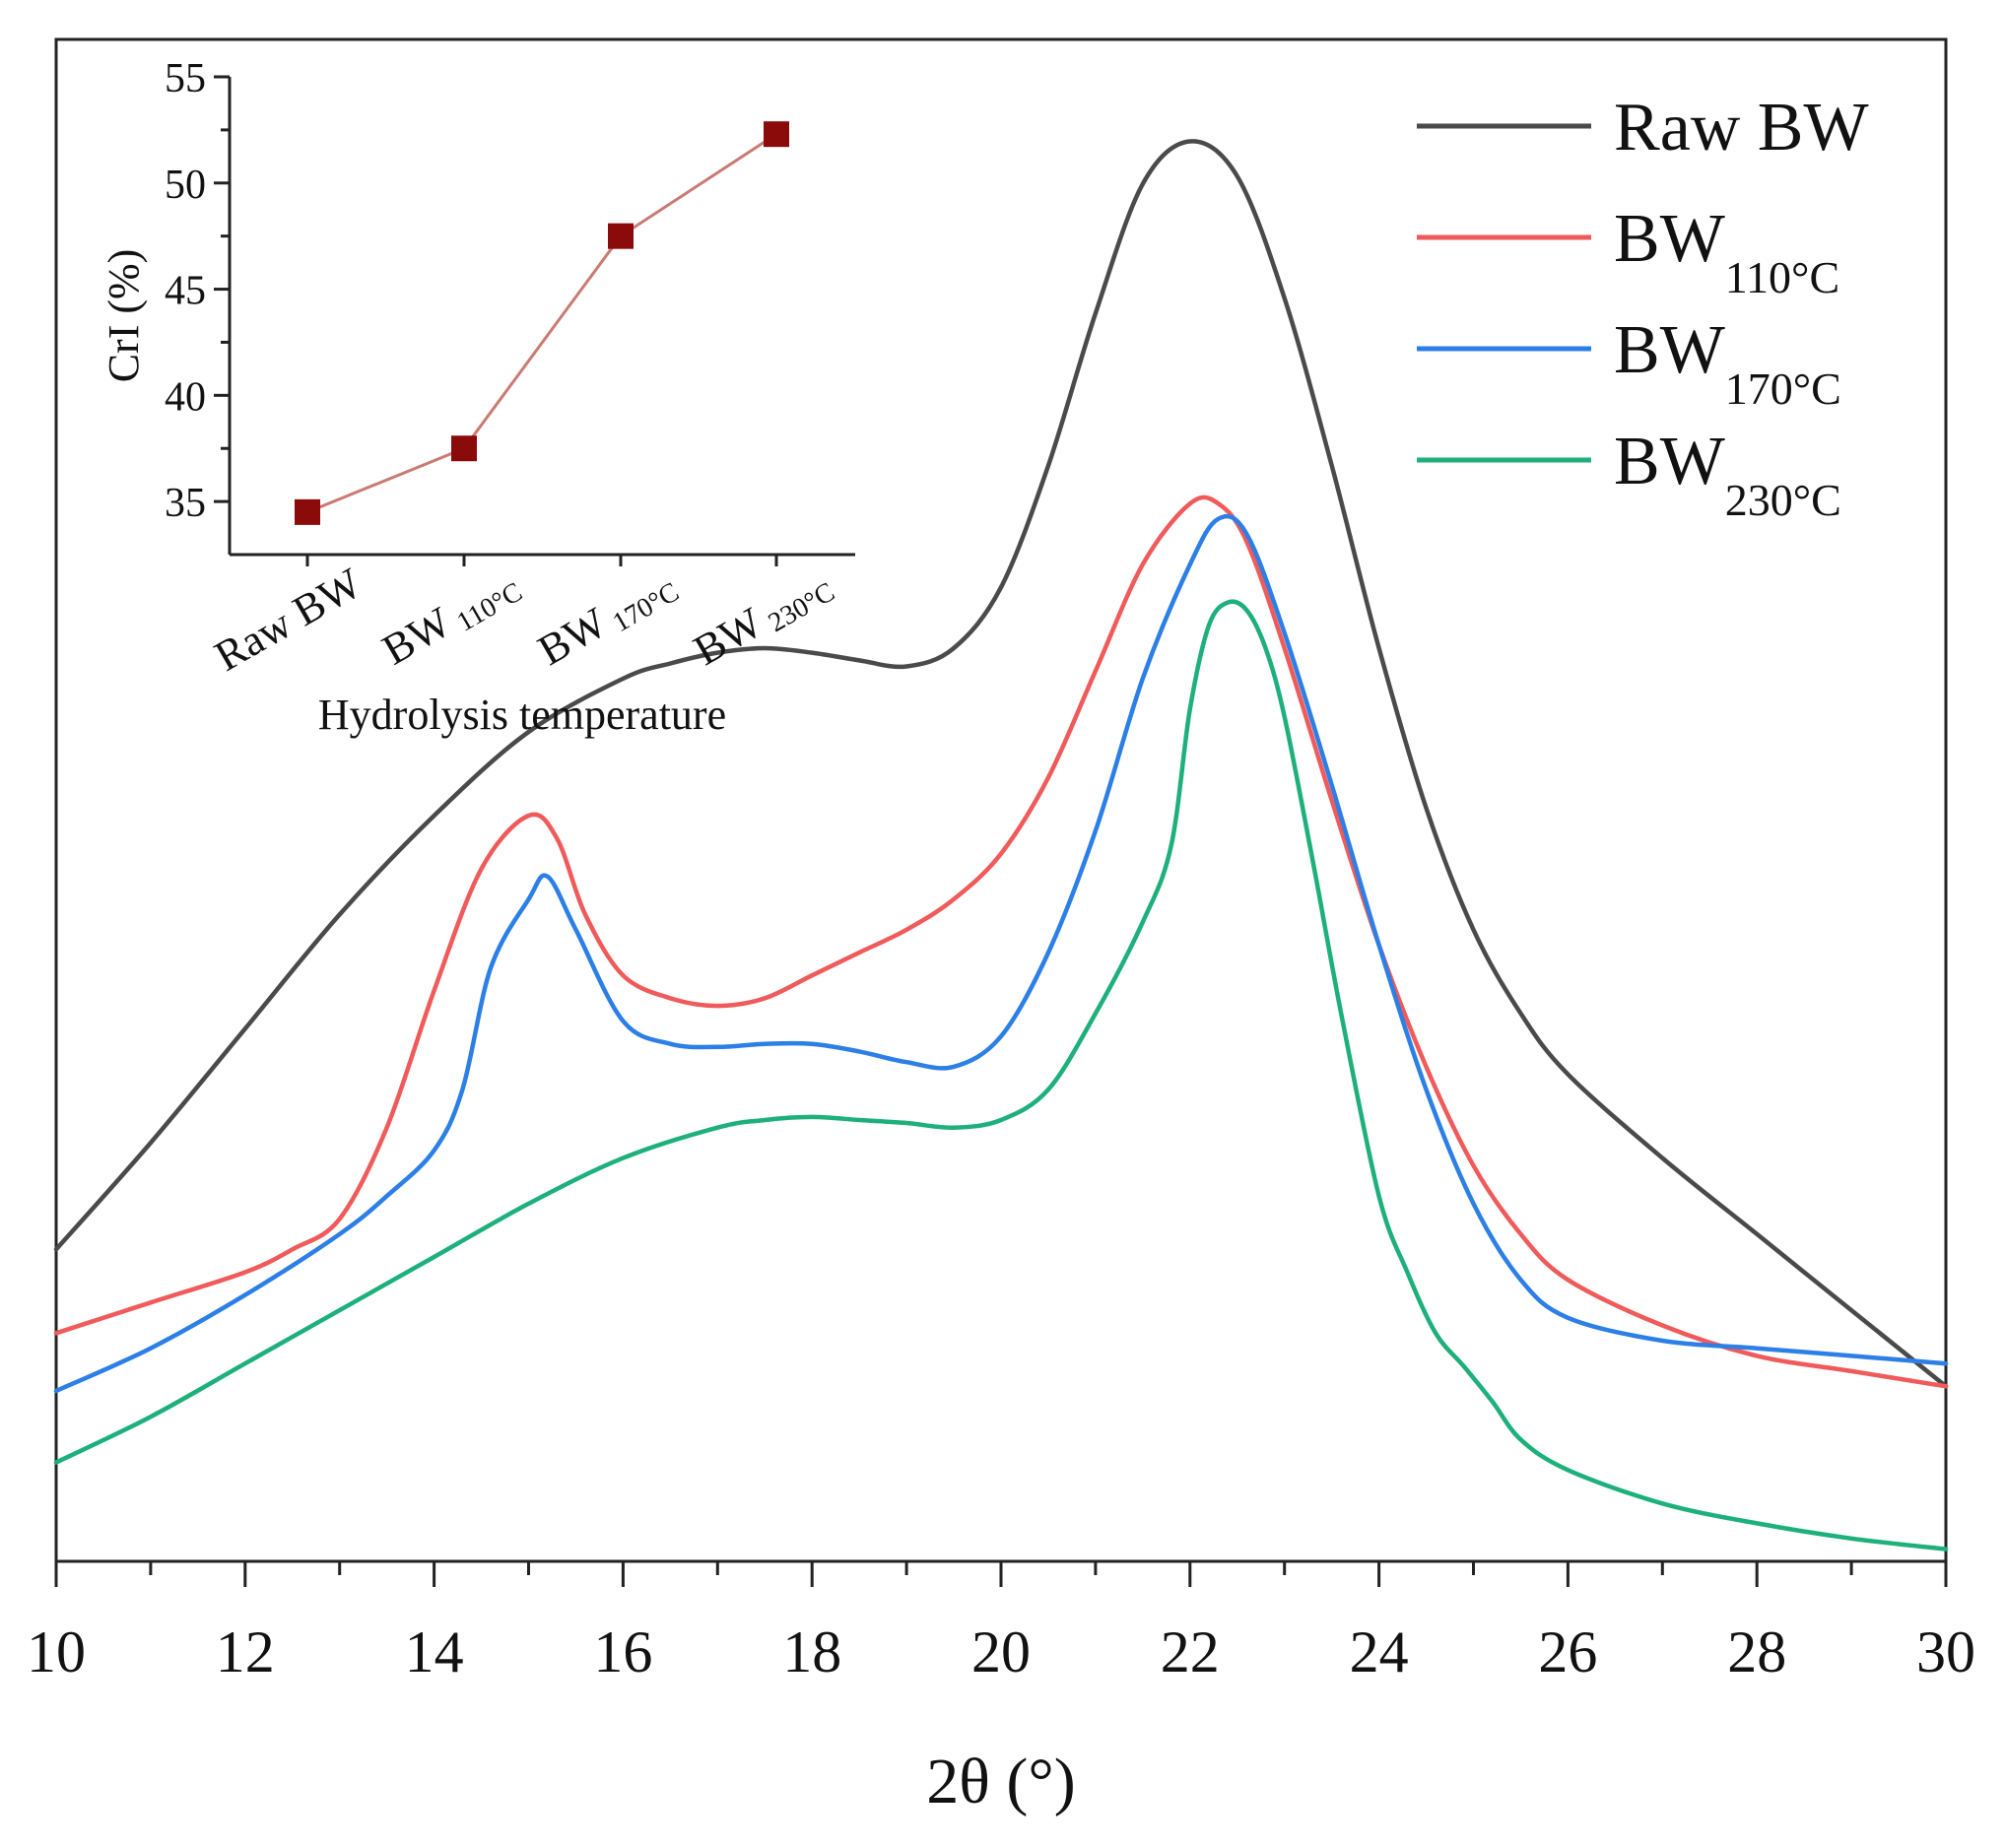 The height and width of the screenshot is (1848, 2005). I want to click on main-x-axis-label: 2θ (°), so click(1000, 1781).